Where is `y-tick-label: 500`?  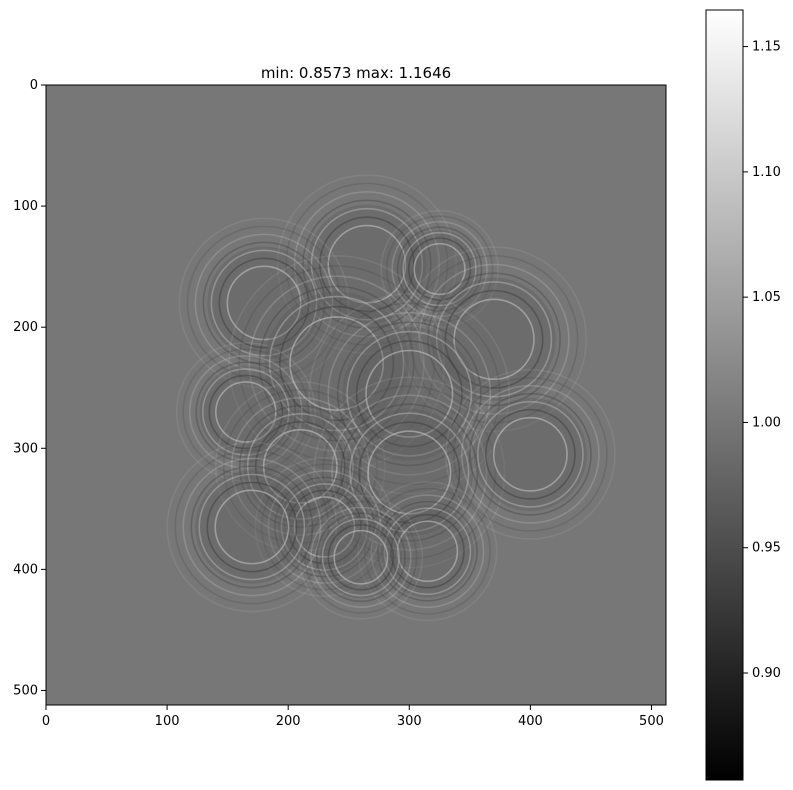 y-tick-label: 500 is located at coordinates (25, 690).